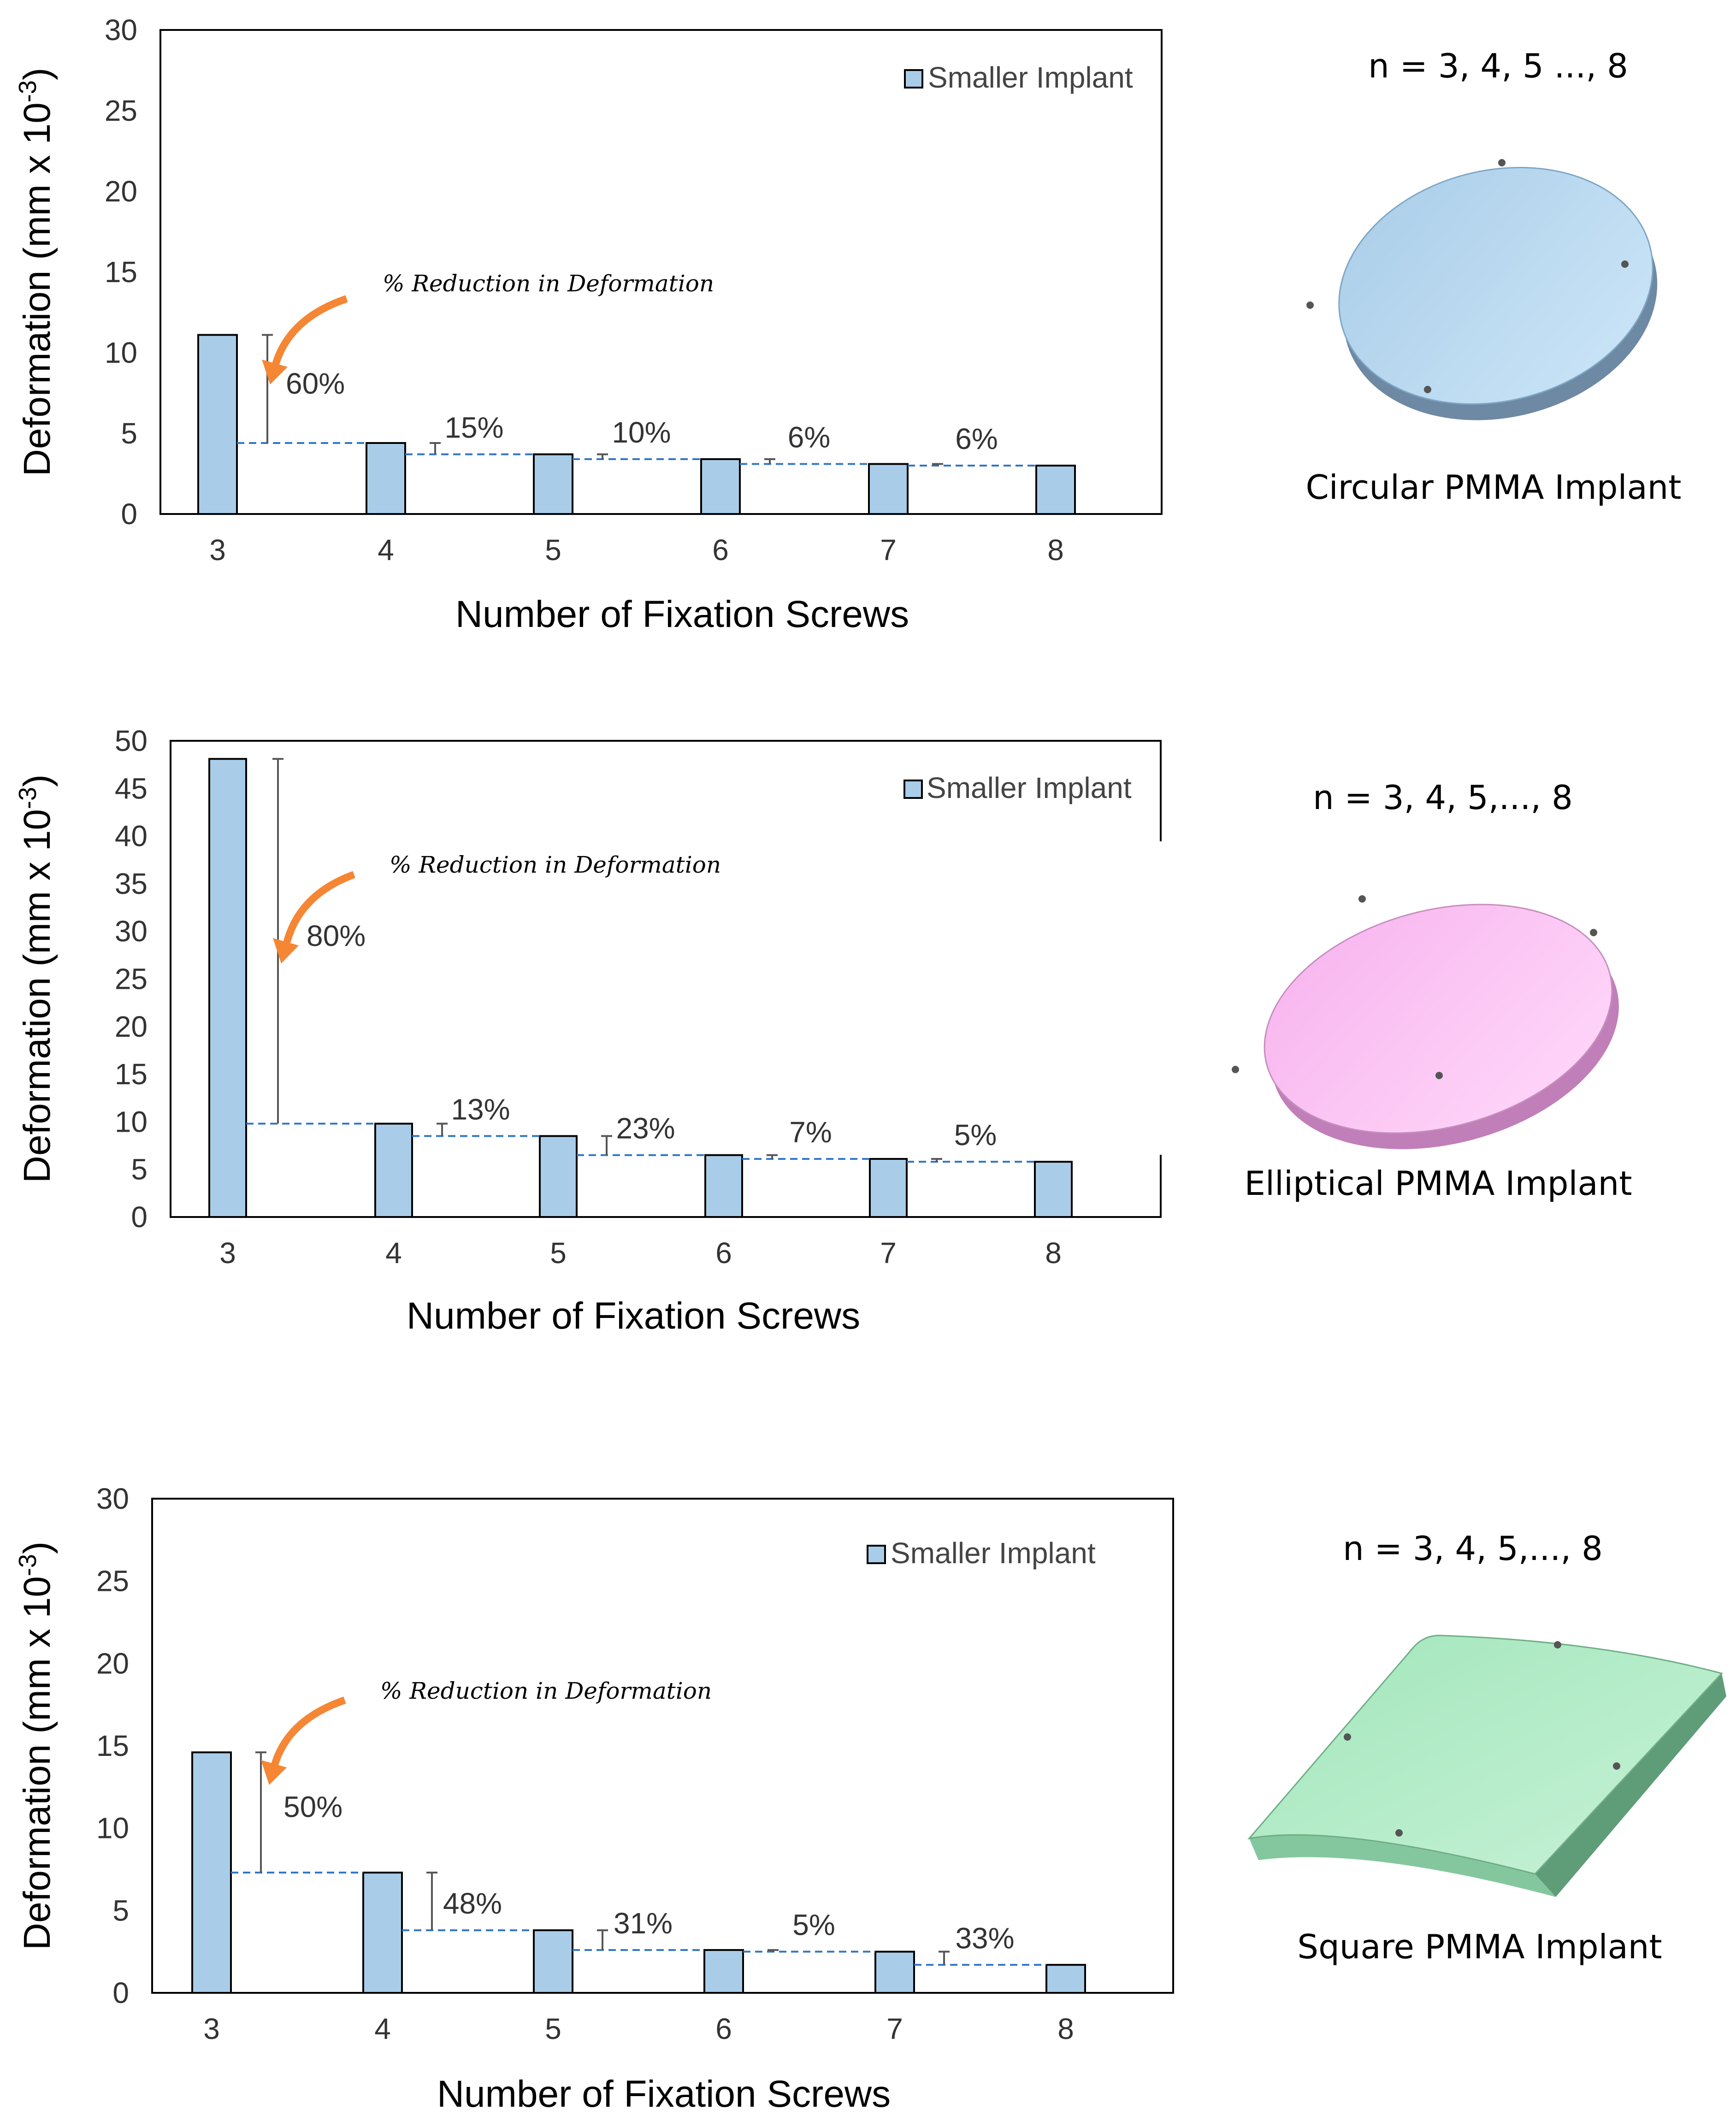  Describe the element at coordinates (913, 789) in the screenshot. I see `legend-swatch` at that location.